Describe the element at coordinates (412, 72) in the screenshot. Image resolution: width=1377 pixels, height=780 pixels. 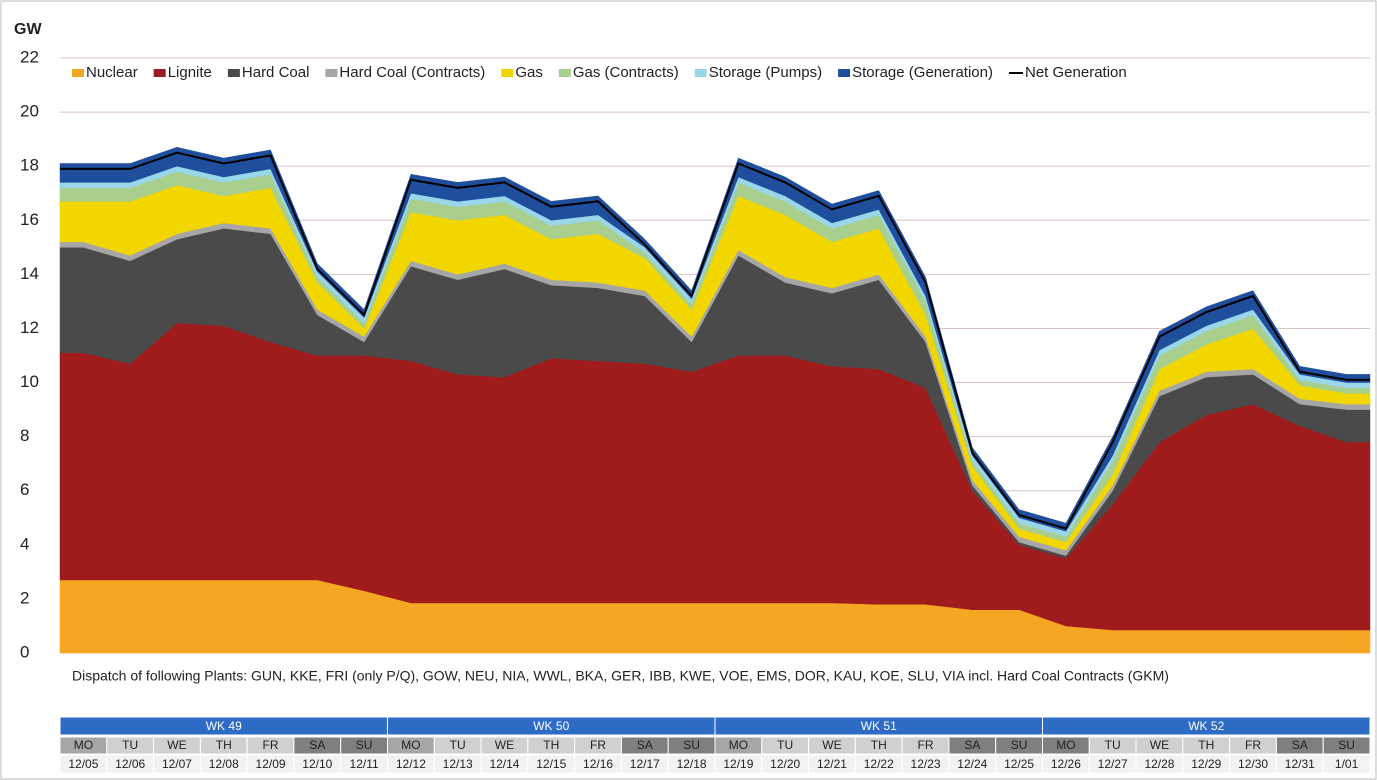
I see `legend-label: Hard Coal (Contracts)` at that location.